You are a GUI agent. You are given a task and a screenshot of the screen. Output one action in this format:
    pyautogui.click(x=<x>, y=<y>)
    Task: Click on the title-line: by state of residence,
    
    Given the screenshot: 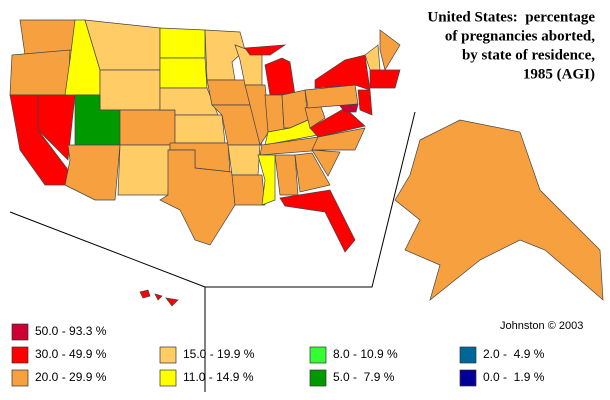 What is the action you would take?
    pyautogui.click(x=528, y=55)
    